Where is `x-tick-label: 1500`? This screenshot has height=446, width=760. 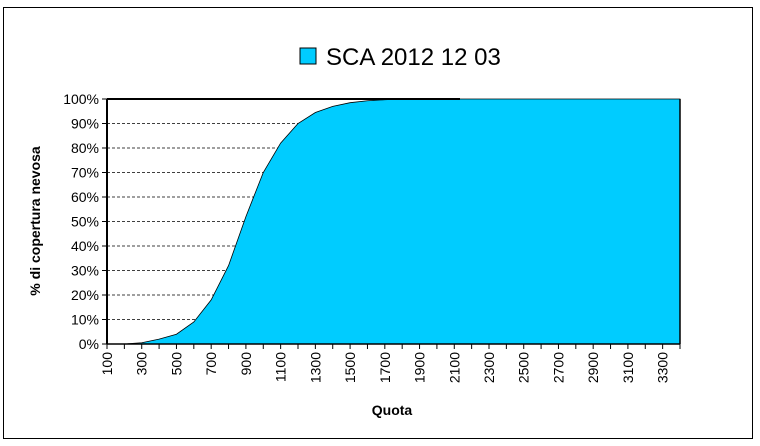
x-tick-label: 1500 is located at coordinates (350, 367).